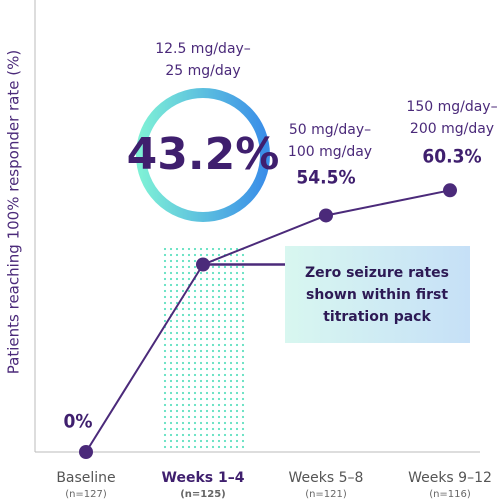 Image resolution: width=502 pixels, height=503 pixels. I want to click on dose-label: 12.5 mg/day–, so click(203, 49).